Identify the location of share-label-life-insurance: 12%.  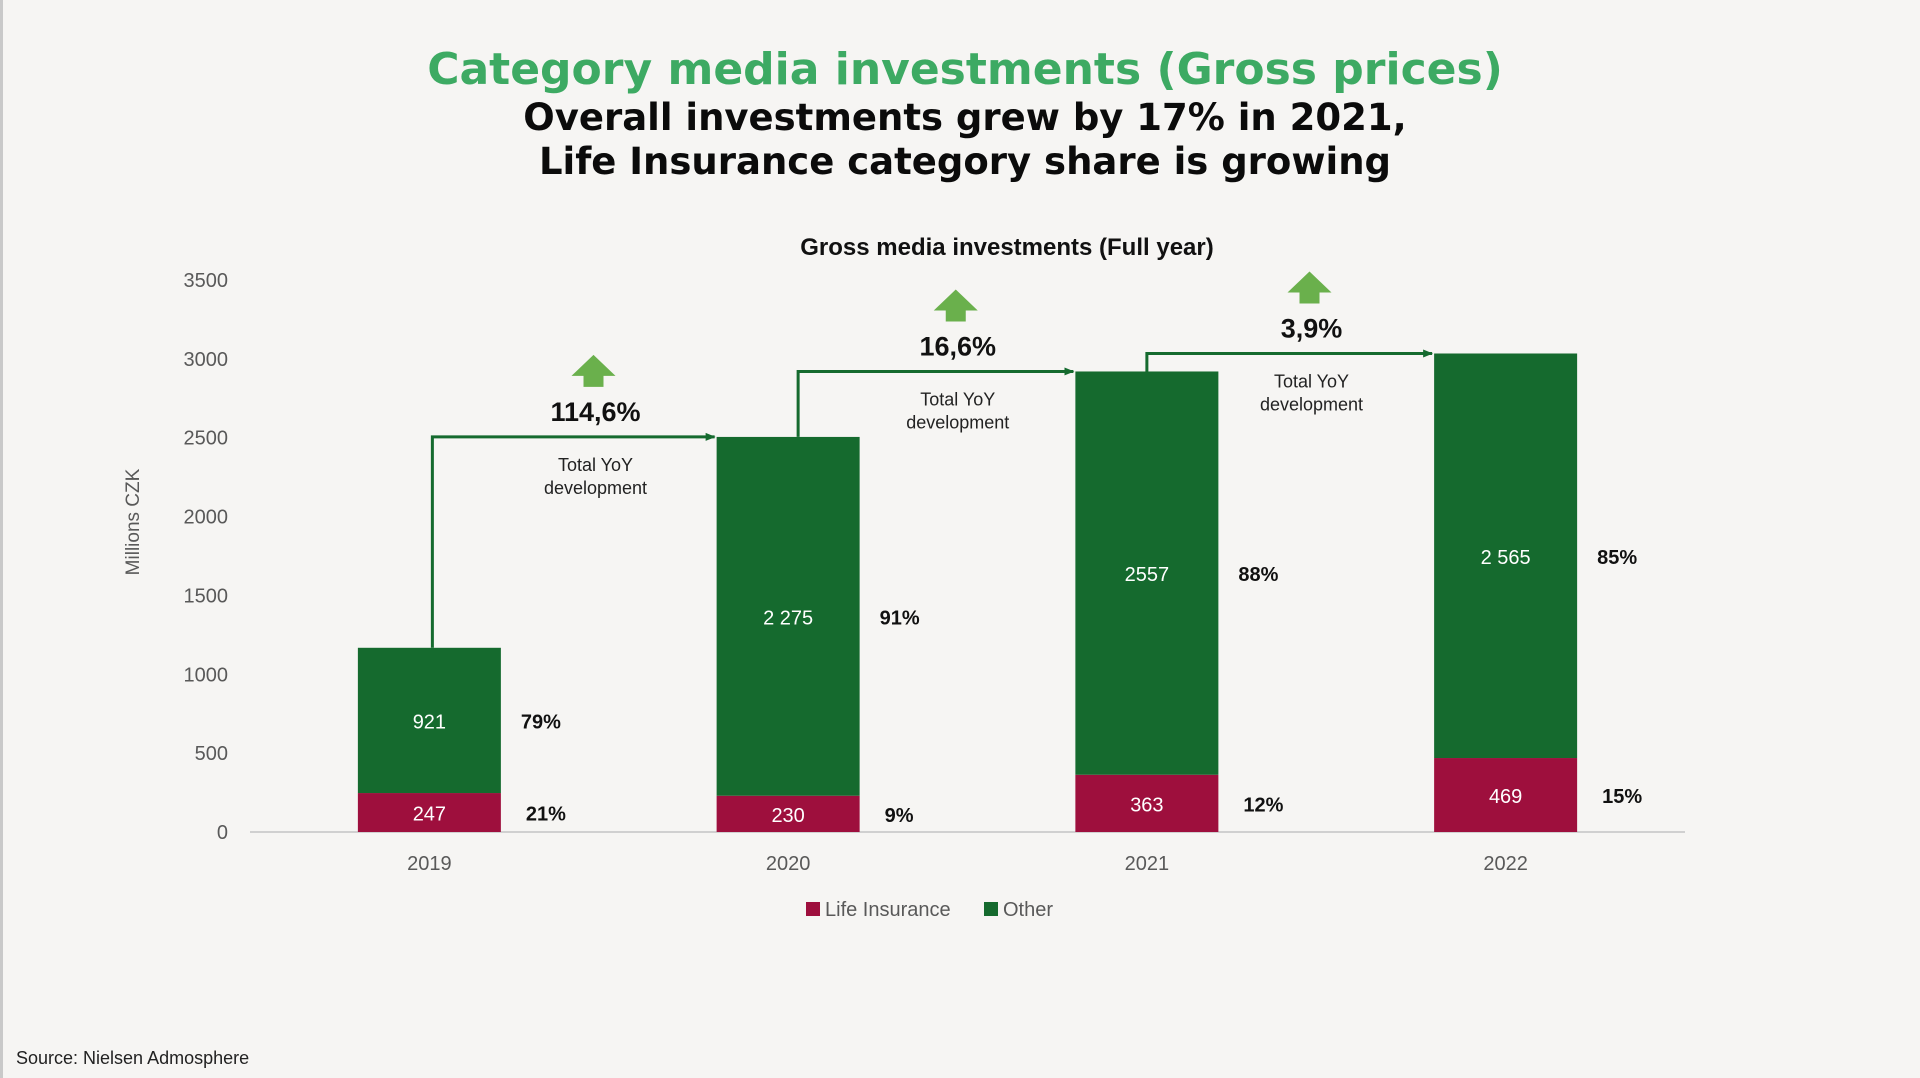
(1263, 805).